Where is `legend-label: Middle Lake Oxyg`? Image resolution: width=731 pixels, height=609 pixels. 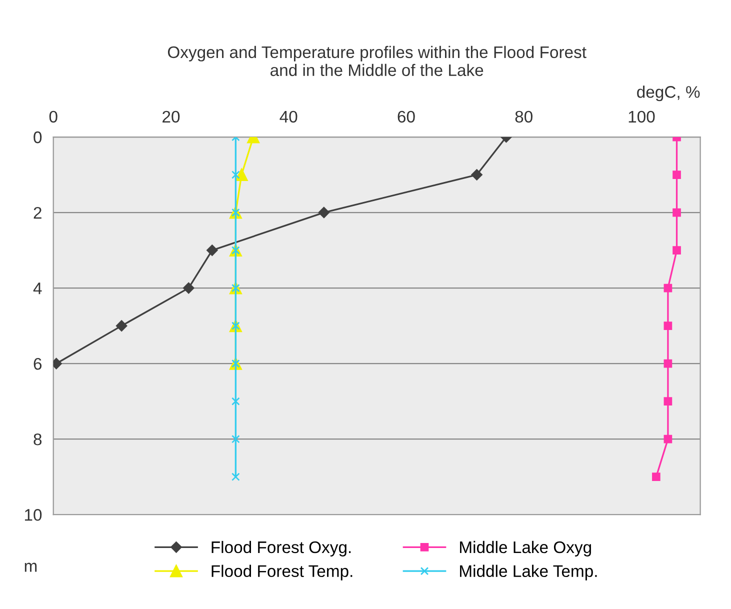 legend-label: Middle Lake Oxyg is located at coordinates (525, 548).